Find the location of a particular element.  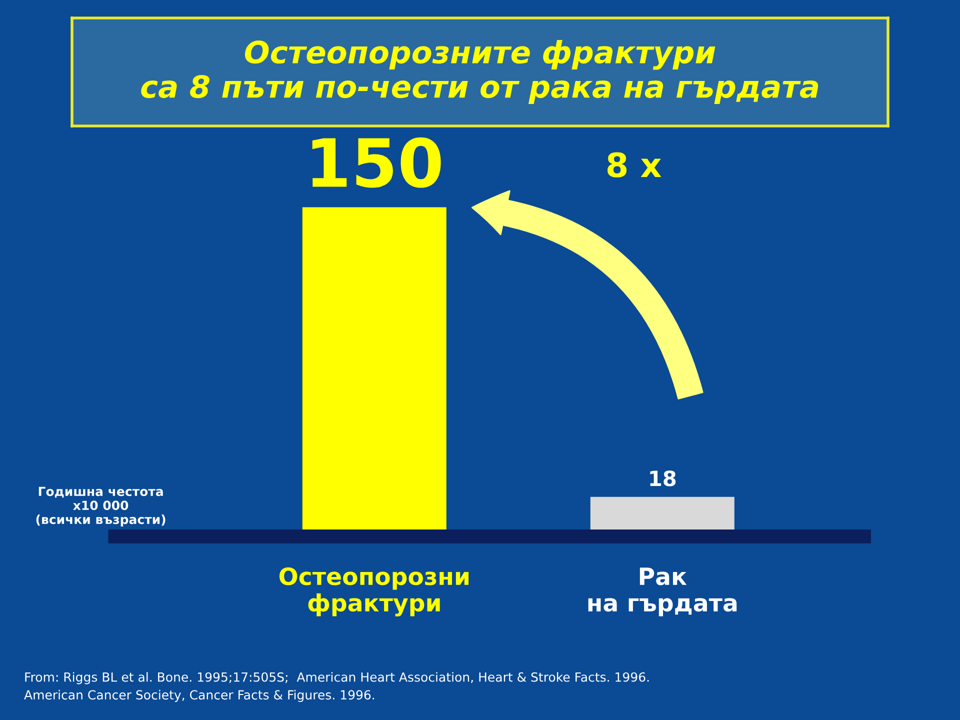

y-axis-title: Годишна честота x10 000 (всички възрасти) is located at coordinates (101, 506).